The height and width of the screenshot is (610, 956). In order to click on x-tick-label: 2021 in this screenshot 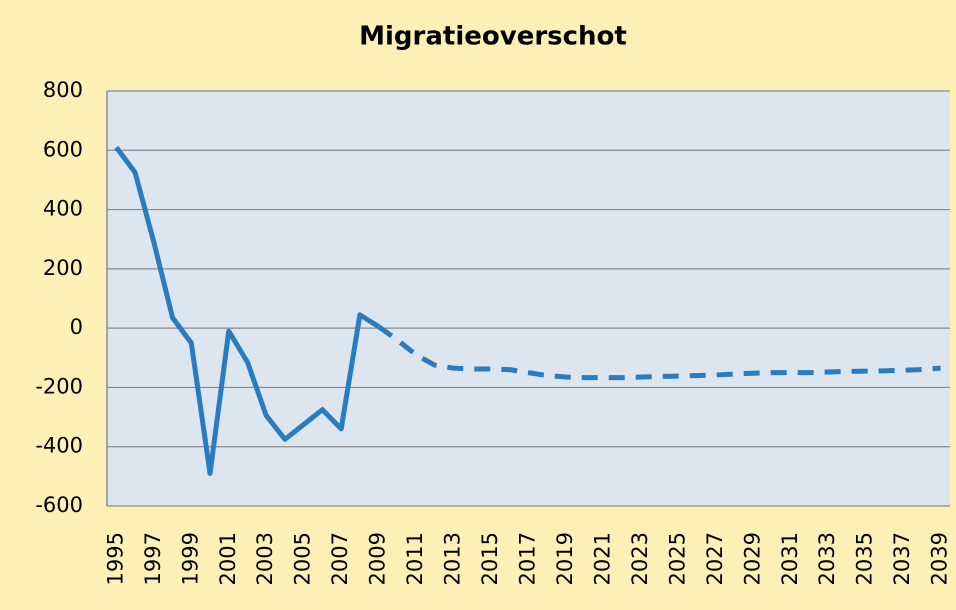, I will do `click(602, 558)`.